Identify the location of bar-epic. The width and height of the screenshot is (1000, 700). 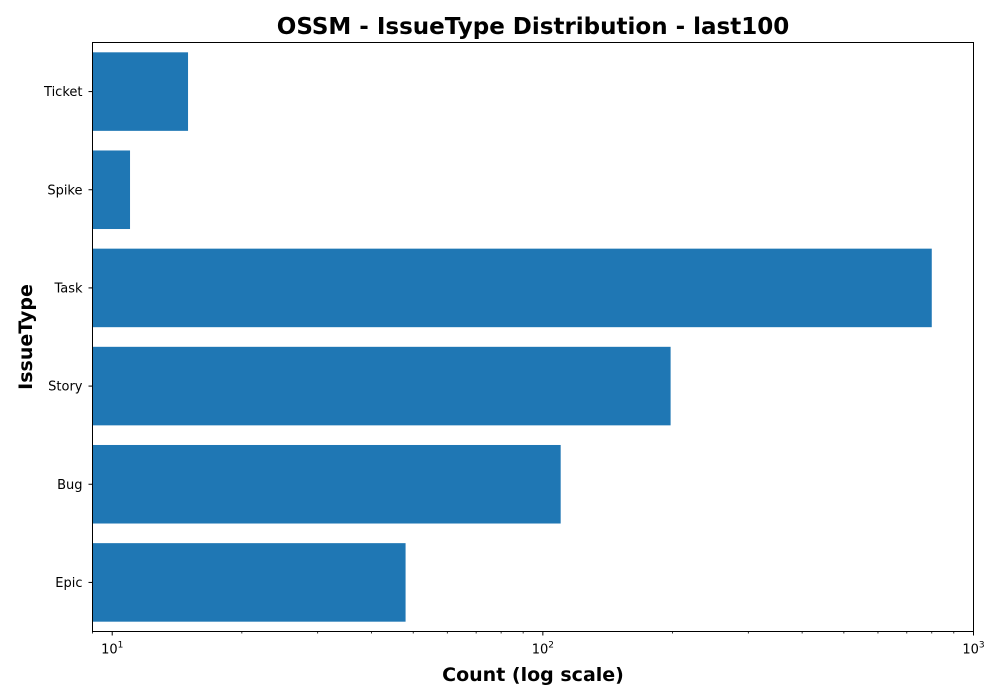
(249, 582).